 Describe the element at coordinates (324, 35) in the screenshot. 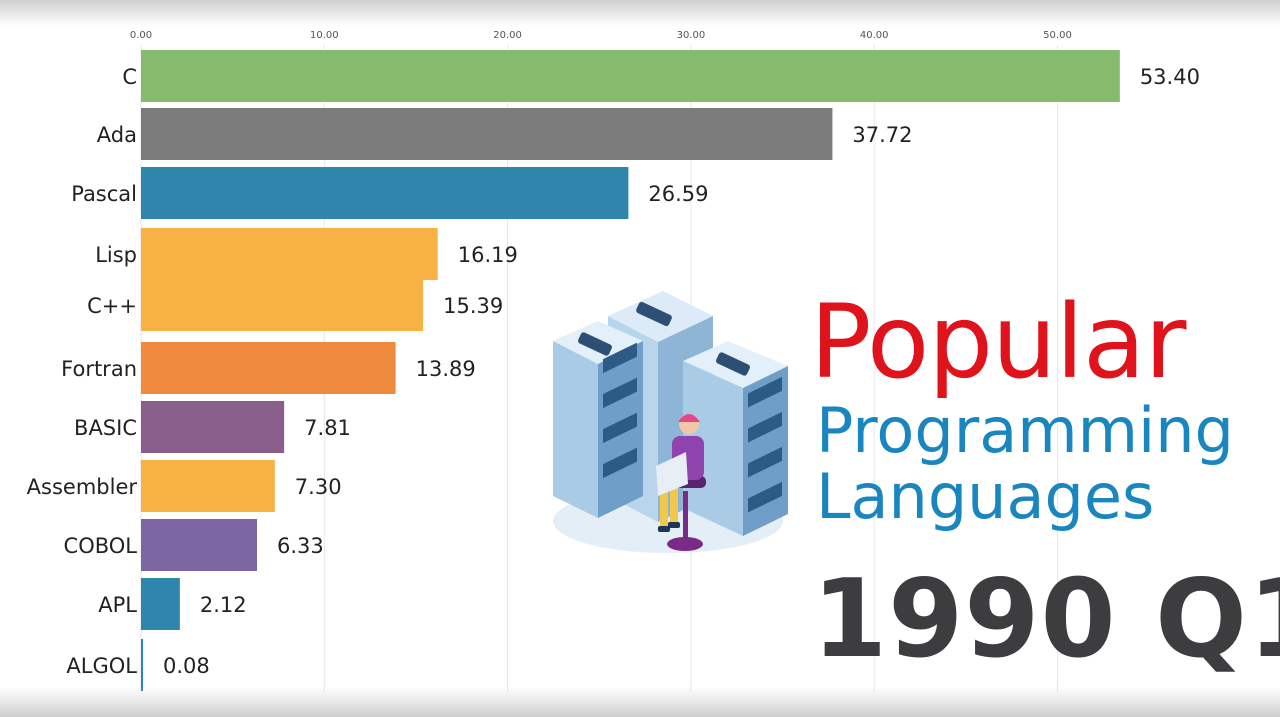

I see `x-tick-label: 10.00` at that location.